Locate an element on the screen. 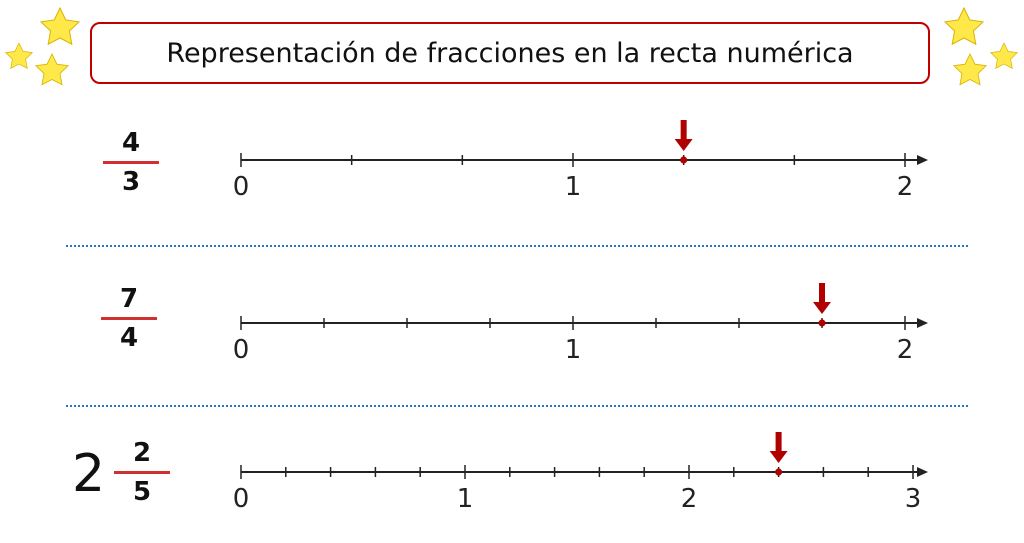 This screenshot has width=1024, height=543. fraction-1-denominator: 3 is located at coordinates (131, 182).